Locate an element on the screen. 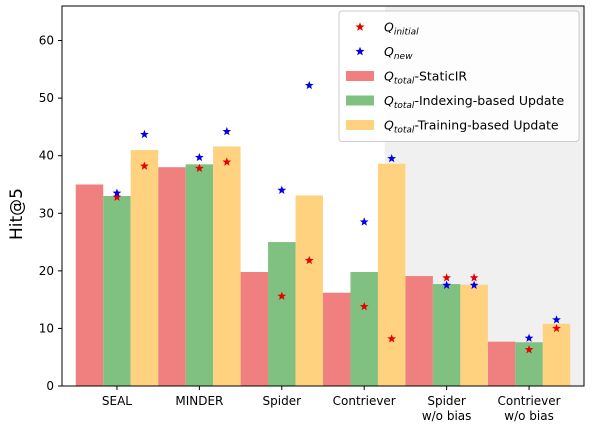 This screenshot has width=595, height=427. legend-handle-training is located at coordinates (360, 125).